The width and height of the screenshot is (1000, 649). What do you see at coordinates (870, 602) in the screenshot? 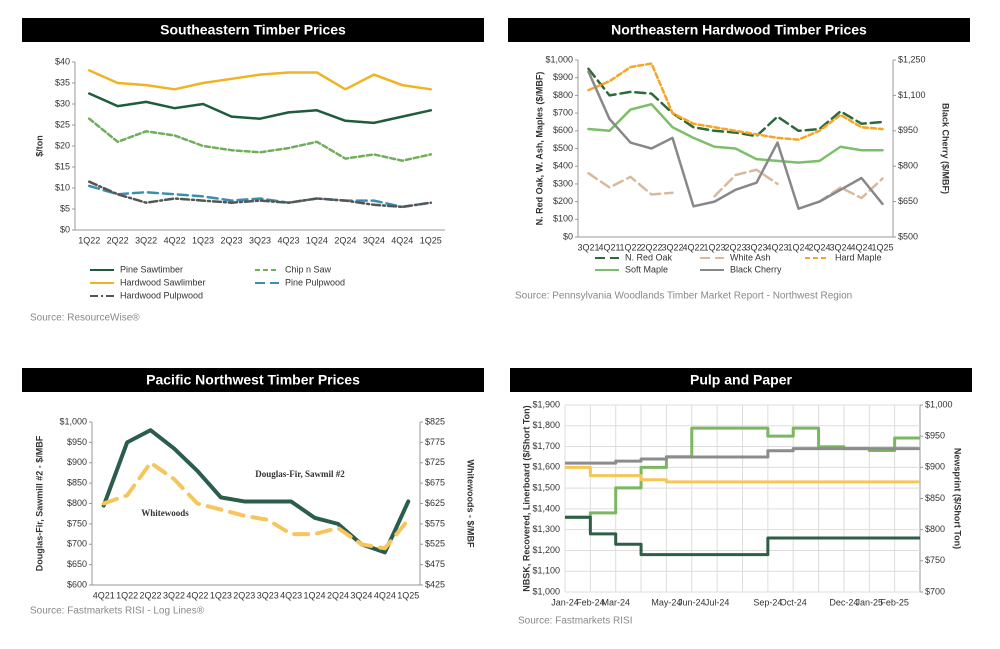
I see `x-tick-label: Jan-25` at bounding box center [870, 602].